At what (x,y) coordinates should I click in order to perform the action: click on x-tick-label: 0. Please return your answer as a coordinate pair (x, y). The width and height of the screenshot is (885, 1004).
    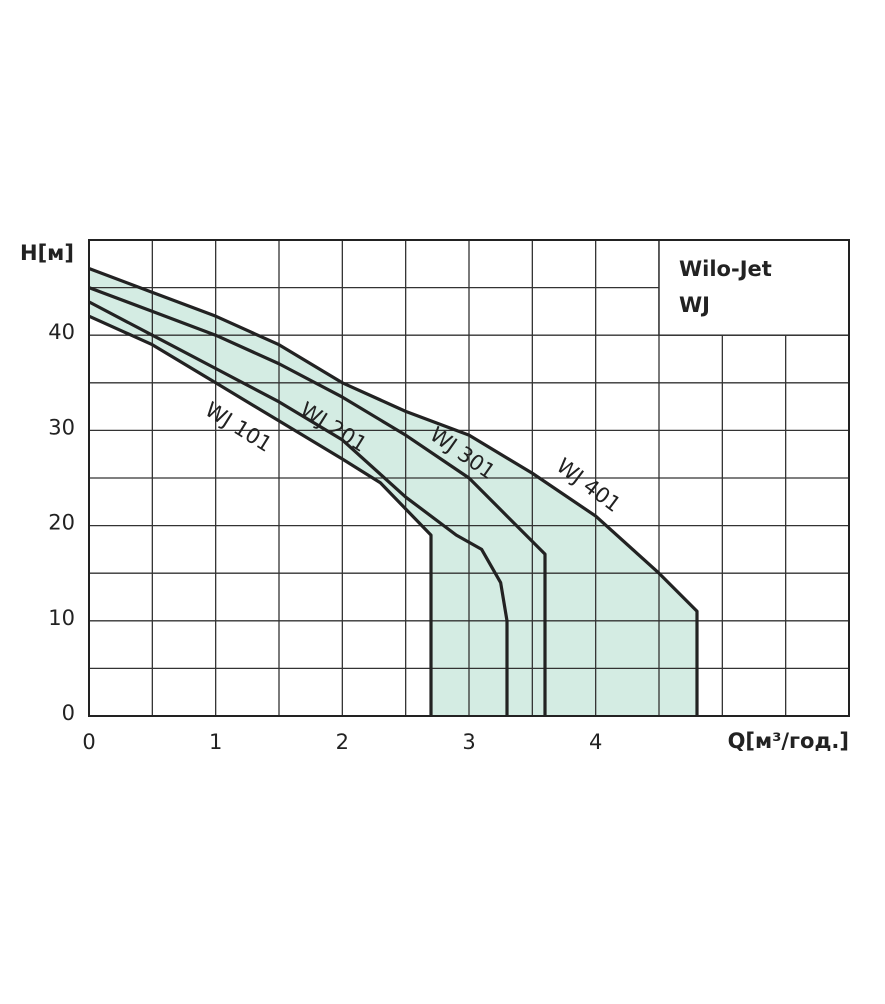
    Looking at the image, I should click on (88, 742).